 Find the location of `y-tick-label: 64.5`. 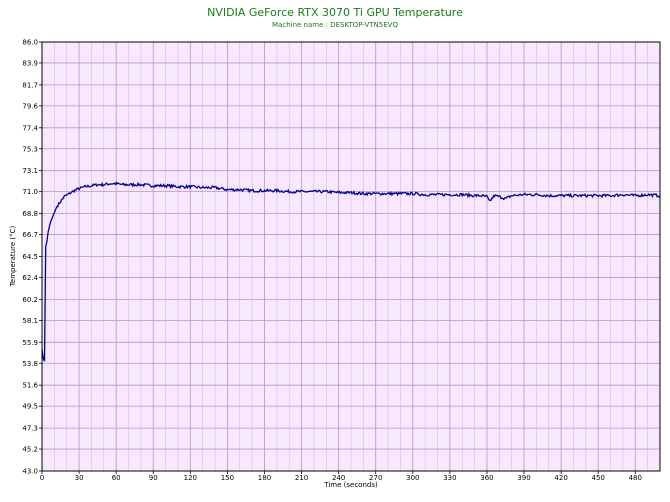

y-tick-label: 64.5 is located at coordinates (30, 257).